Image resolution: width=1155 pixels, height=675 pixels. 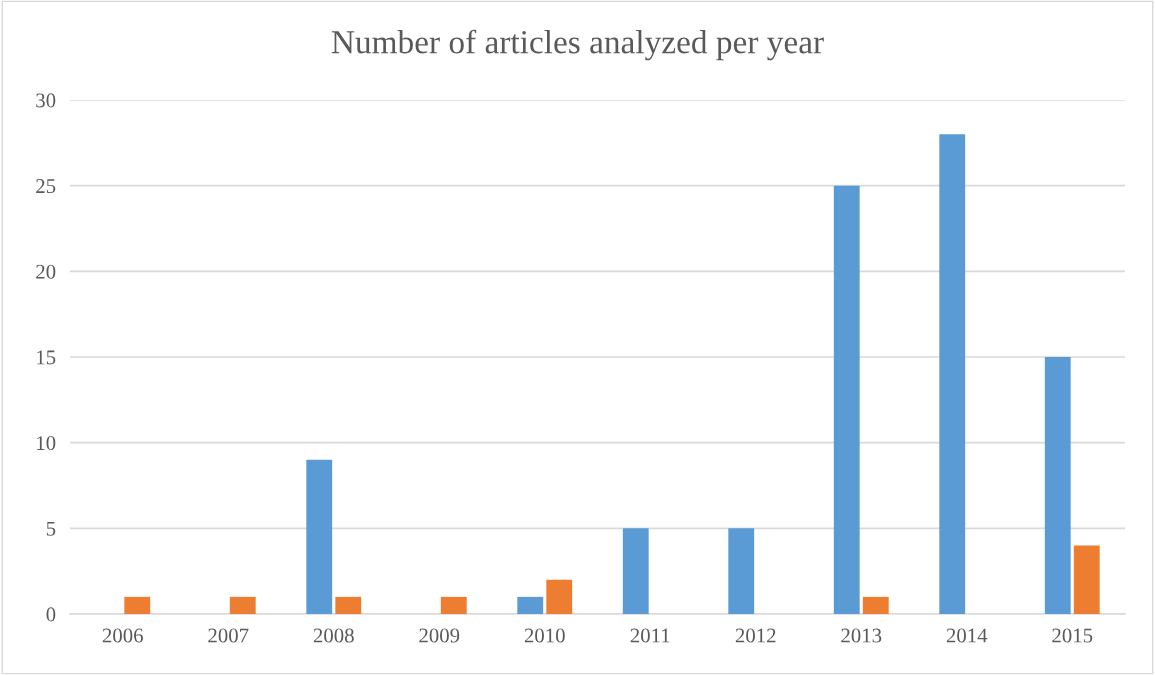 What do you see at coordinates (228, 635) in the screenshot?
I see `x-tick-label: 2007` at bounding box center [228, 635].